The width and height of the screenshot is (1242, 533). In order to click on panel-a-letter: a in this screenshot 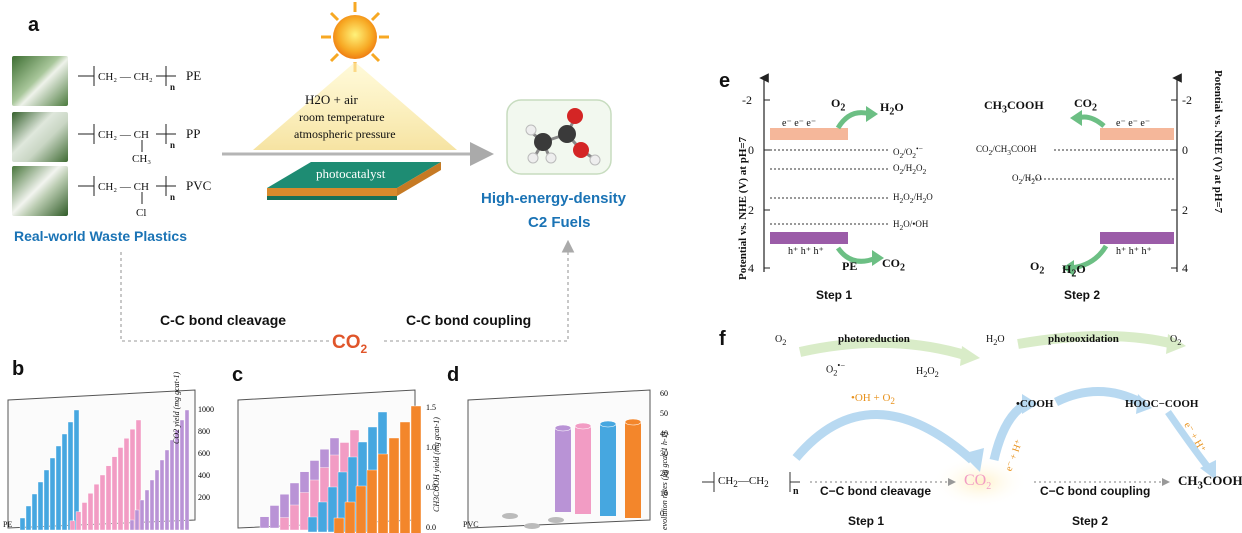, I will do `click(34, 25)`.